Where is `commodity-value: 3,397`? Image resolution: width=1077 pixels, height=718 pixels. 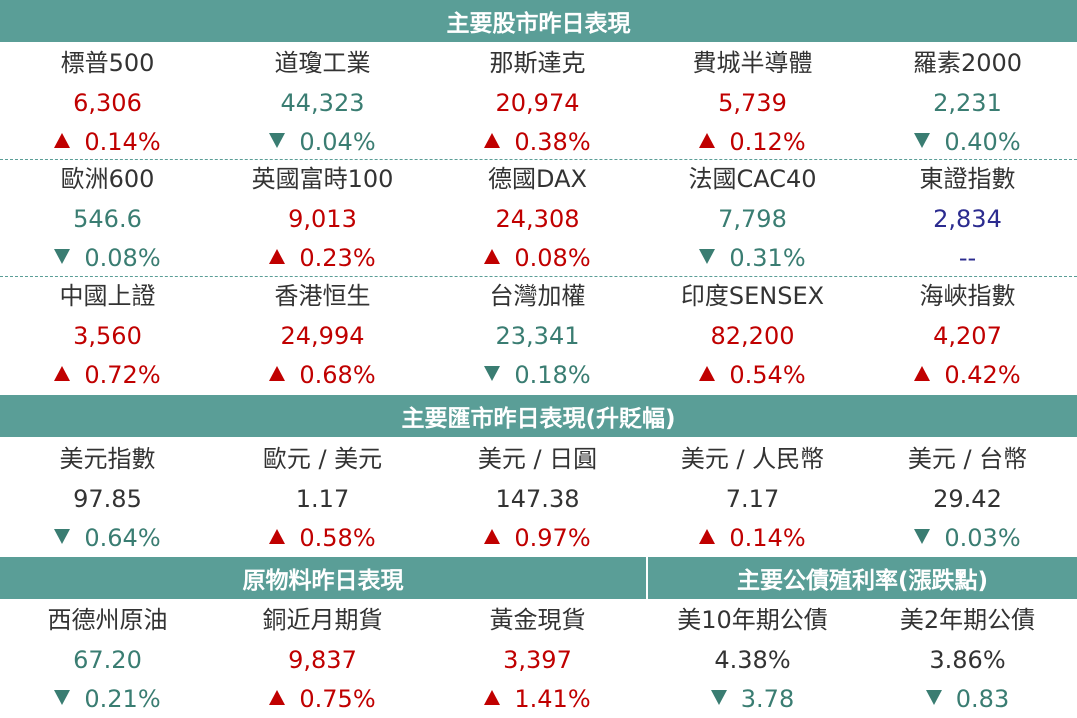 commodity-value: 3,397 is located at coordinates (537, 660).